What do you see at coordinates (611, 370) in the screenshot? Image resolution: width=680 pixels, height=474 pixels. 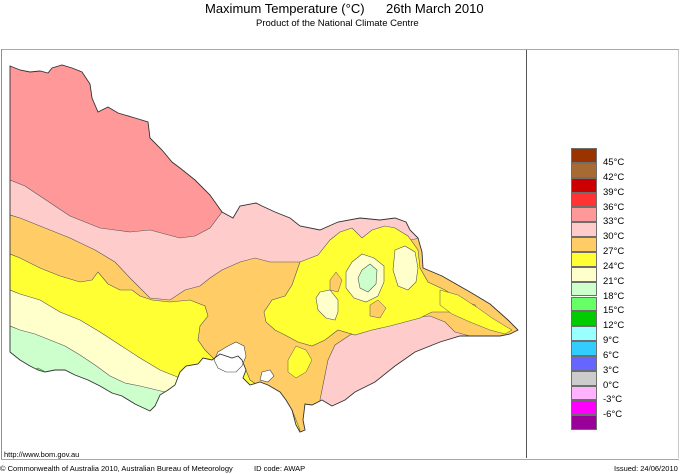 I see `legend-label: 3°C` at bounding box center [611, 370].